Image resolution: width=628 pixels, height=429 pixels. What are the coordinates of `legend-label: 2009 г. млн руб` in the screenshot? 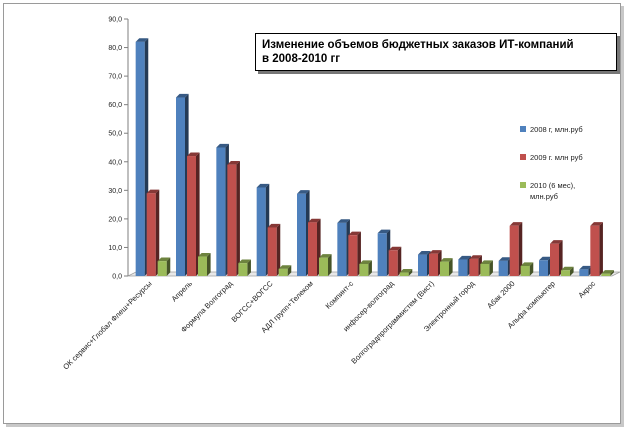 It's located at (556, 157).